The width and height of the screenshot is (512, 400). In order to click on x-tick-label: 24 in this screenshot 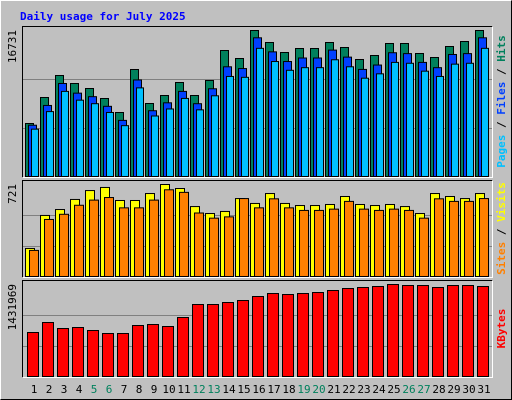, I will do `click(379, 389)`.